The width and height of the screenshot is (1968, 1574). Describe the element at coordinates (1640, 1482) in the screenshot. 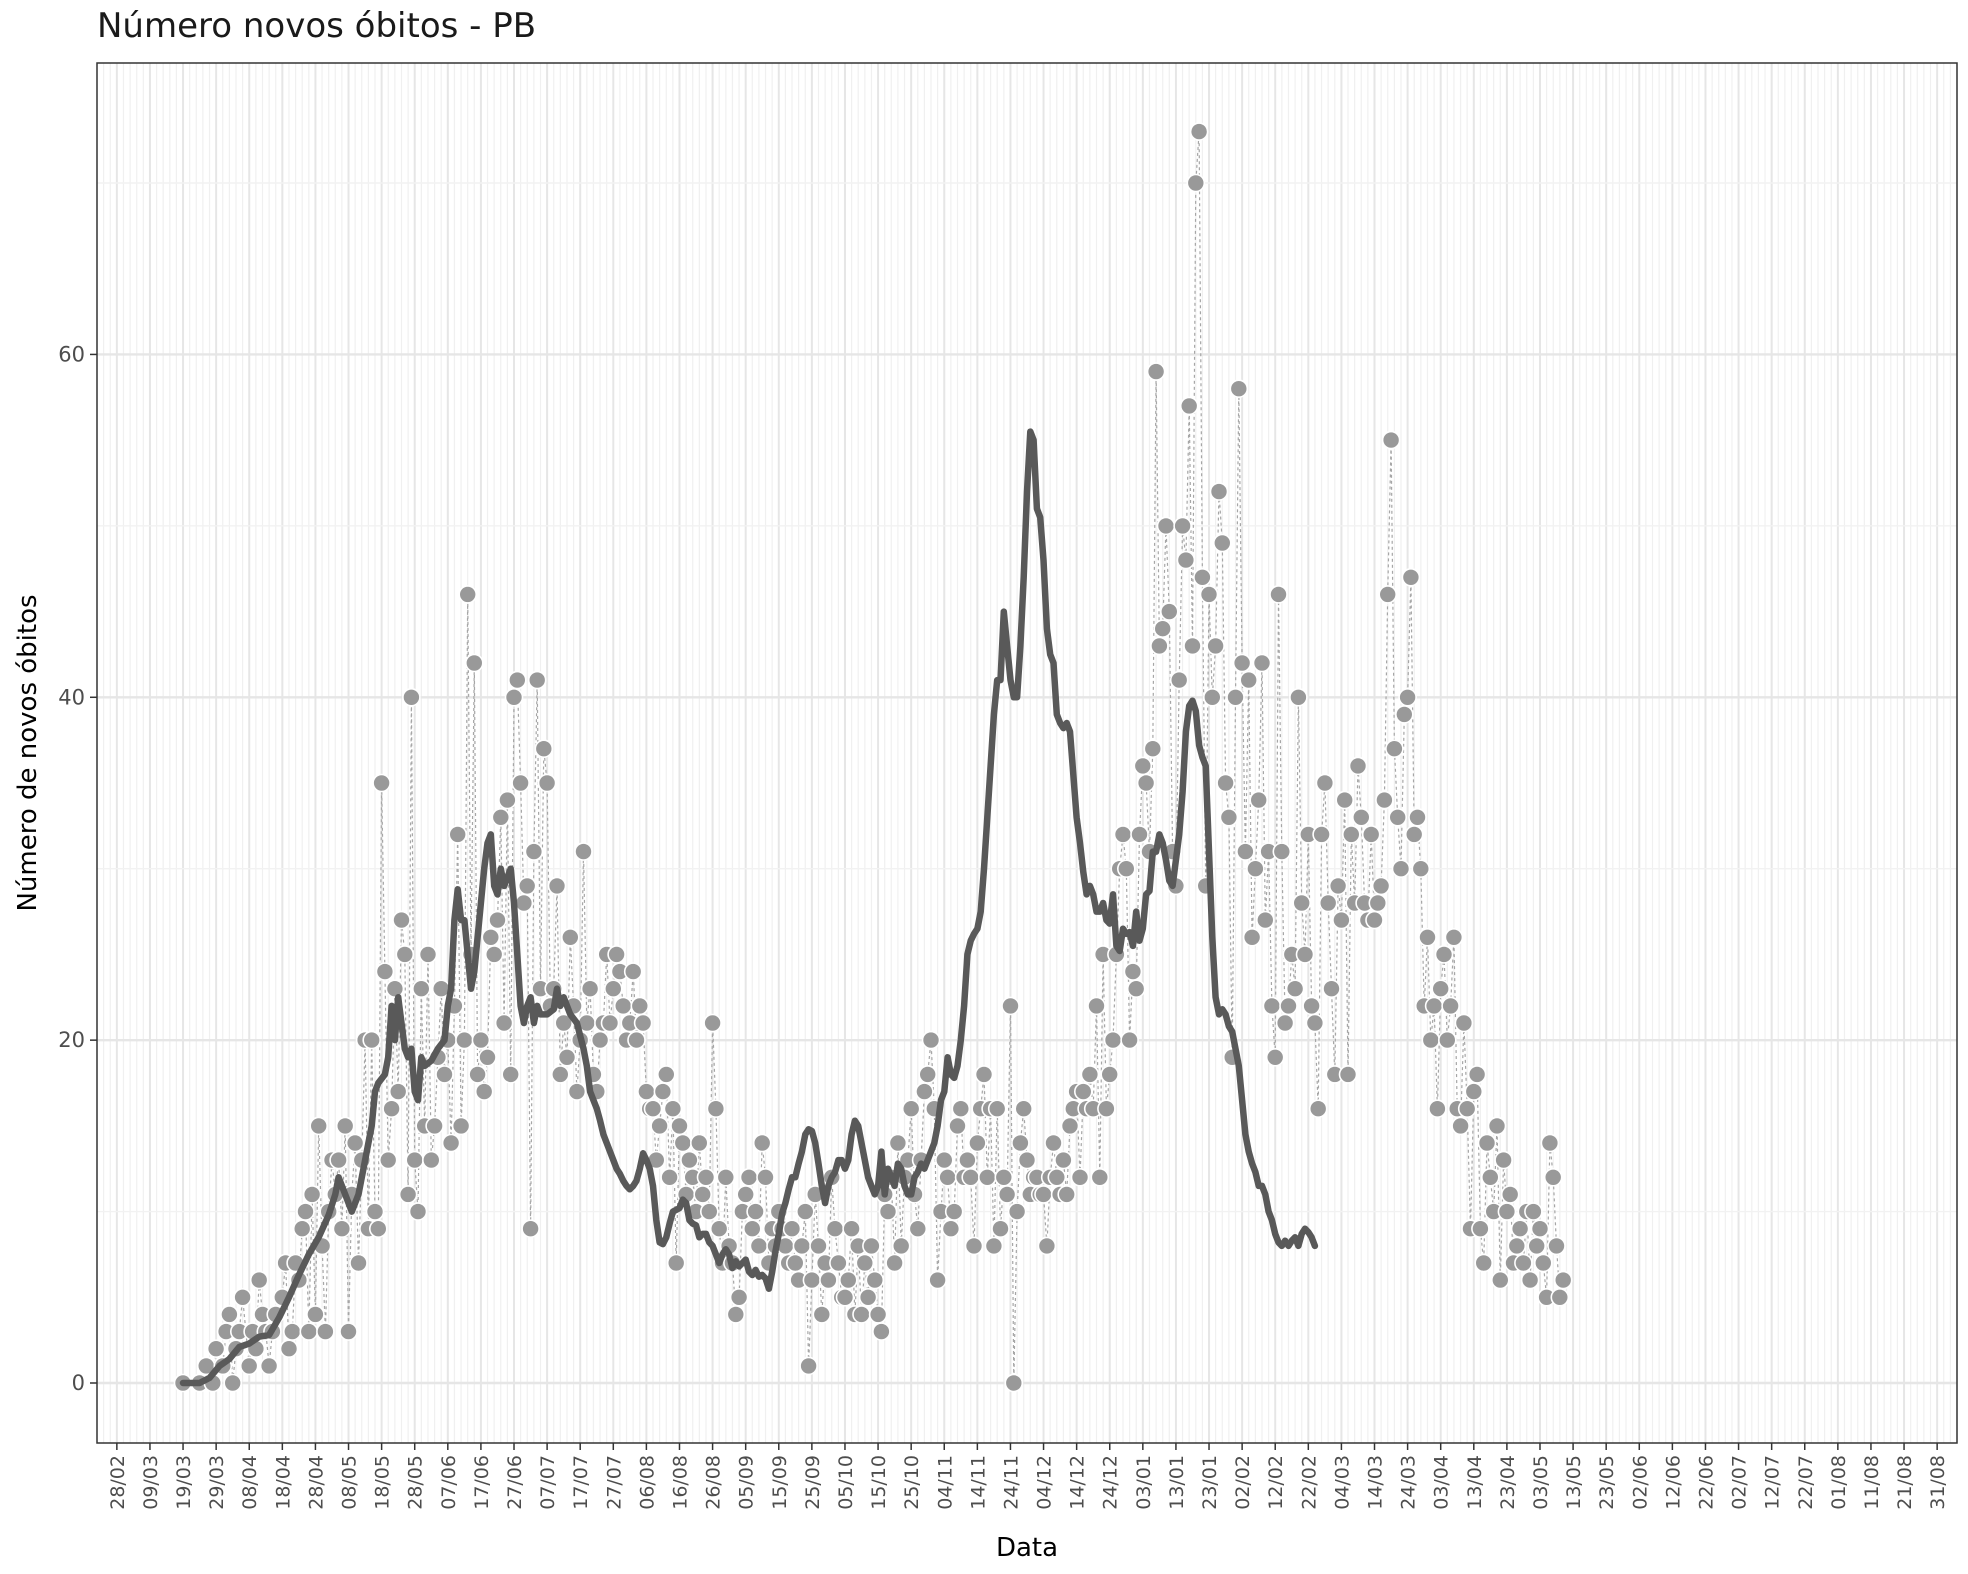

I see `x-tick-label: 02/06` at that location.